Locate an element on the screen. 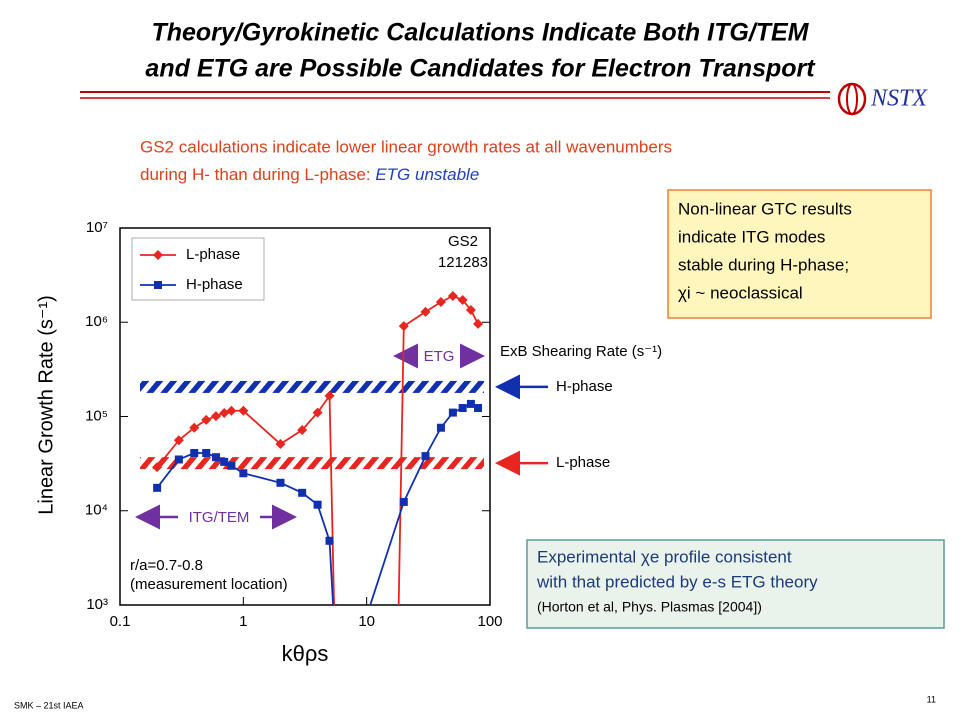 This screenshot has height=720, width=960. legend-label: L-phase is located at coordinates (213, 254).